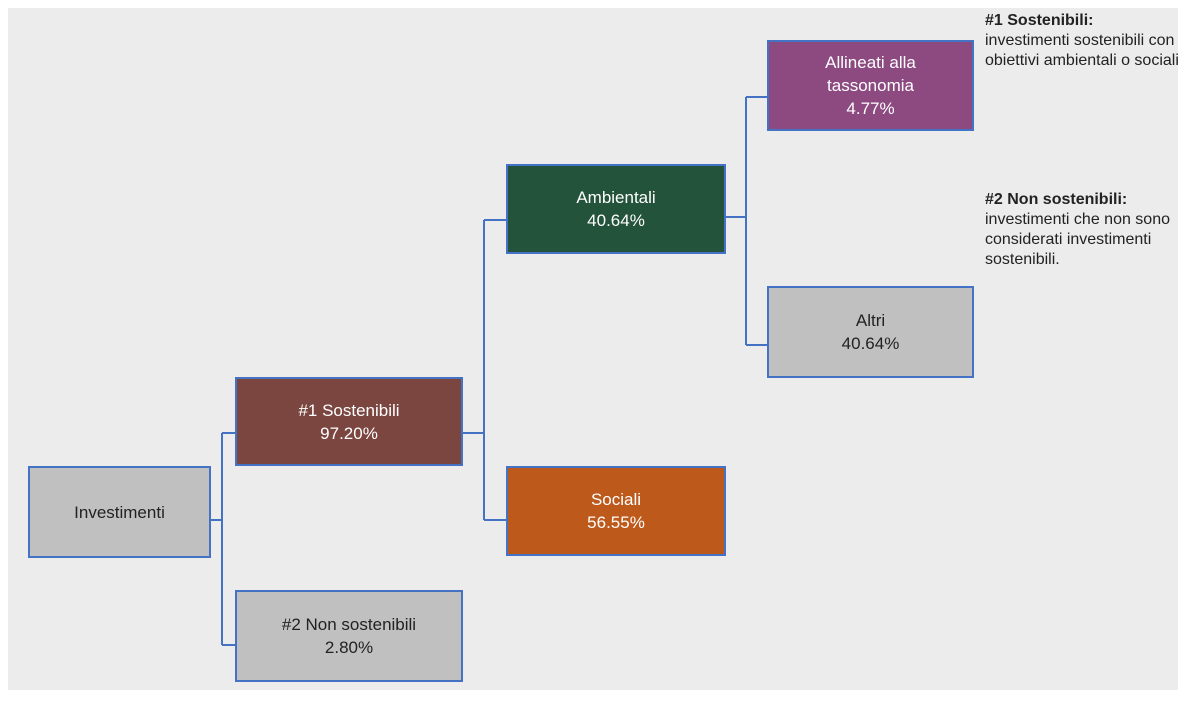  Describe the element at coordinates (870, 108) in the screenshot. I see `node-allineati-value: 4.77%` at that location.